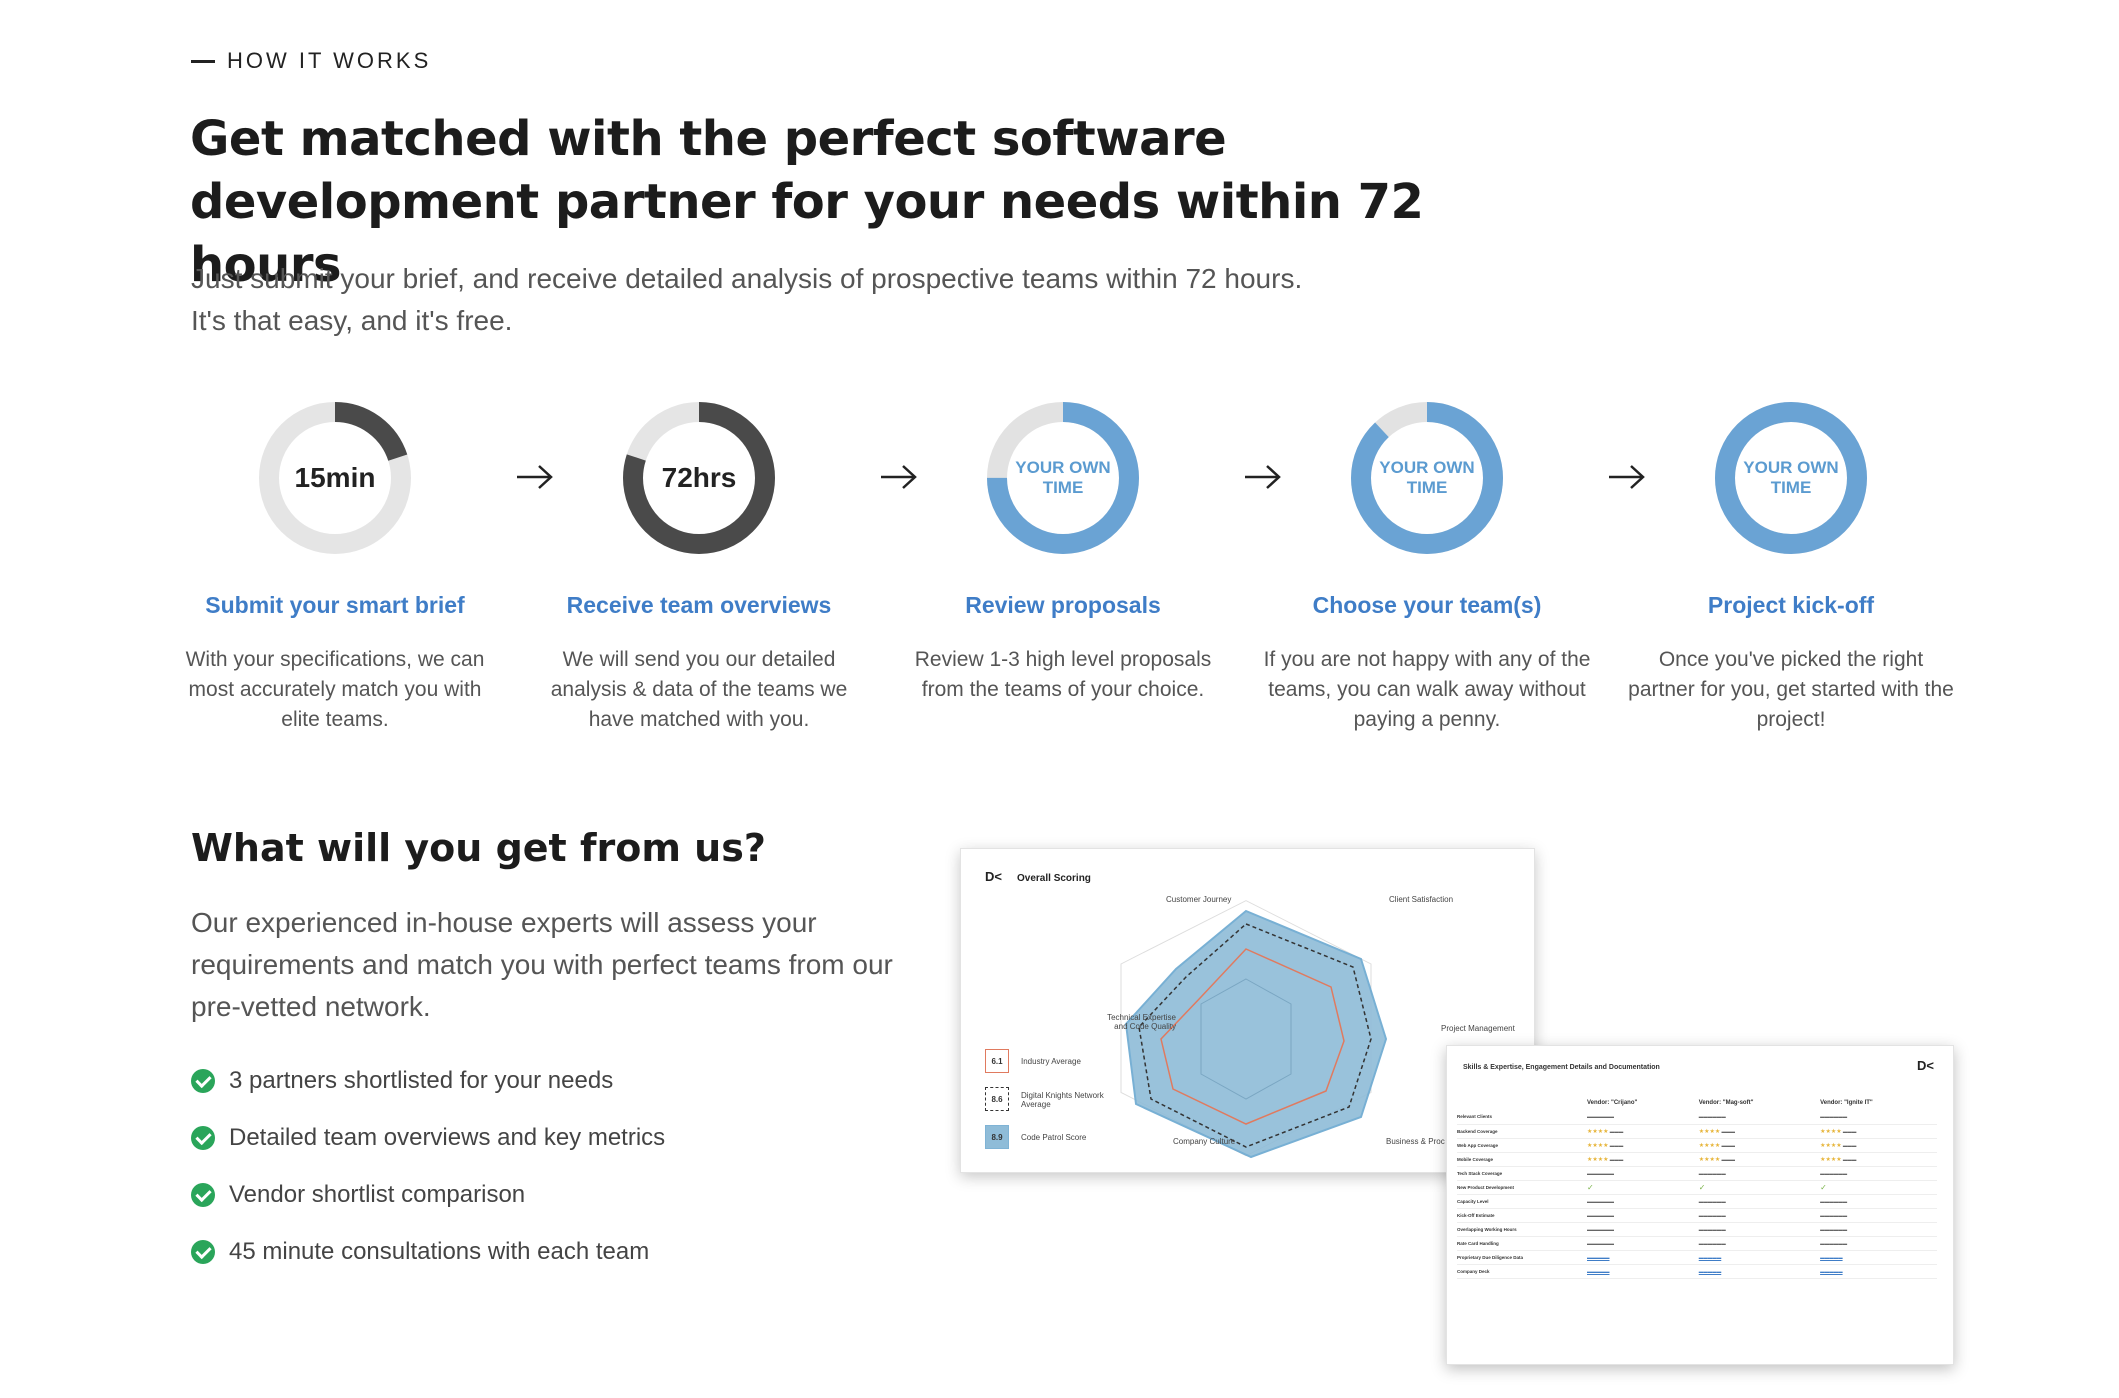 The width and height of the screenshot is (2119, 1398). What do you see at coordinates (1791, 605) in the screenshot?
I see `step-title: Project kick-off` at bounding box center [1791, 605].